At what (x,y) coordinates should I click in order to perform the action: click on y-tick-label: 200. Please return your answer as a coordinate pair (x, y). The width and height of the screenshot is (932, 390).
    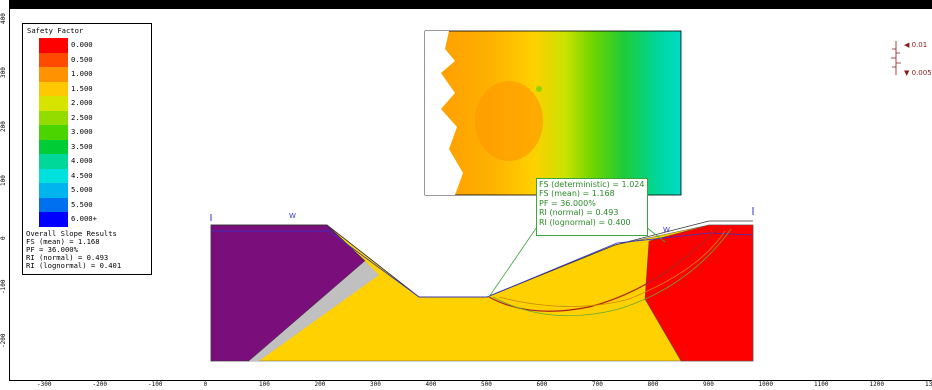
    Looking at the image, I should click on (3, 126).